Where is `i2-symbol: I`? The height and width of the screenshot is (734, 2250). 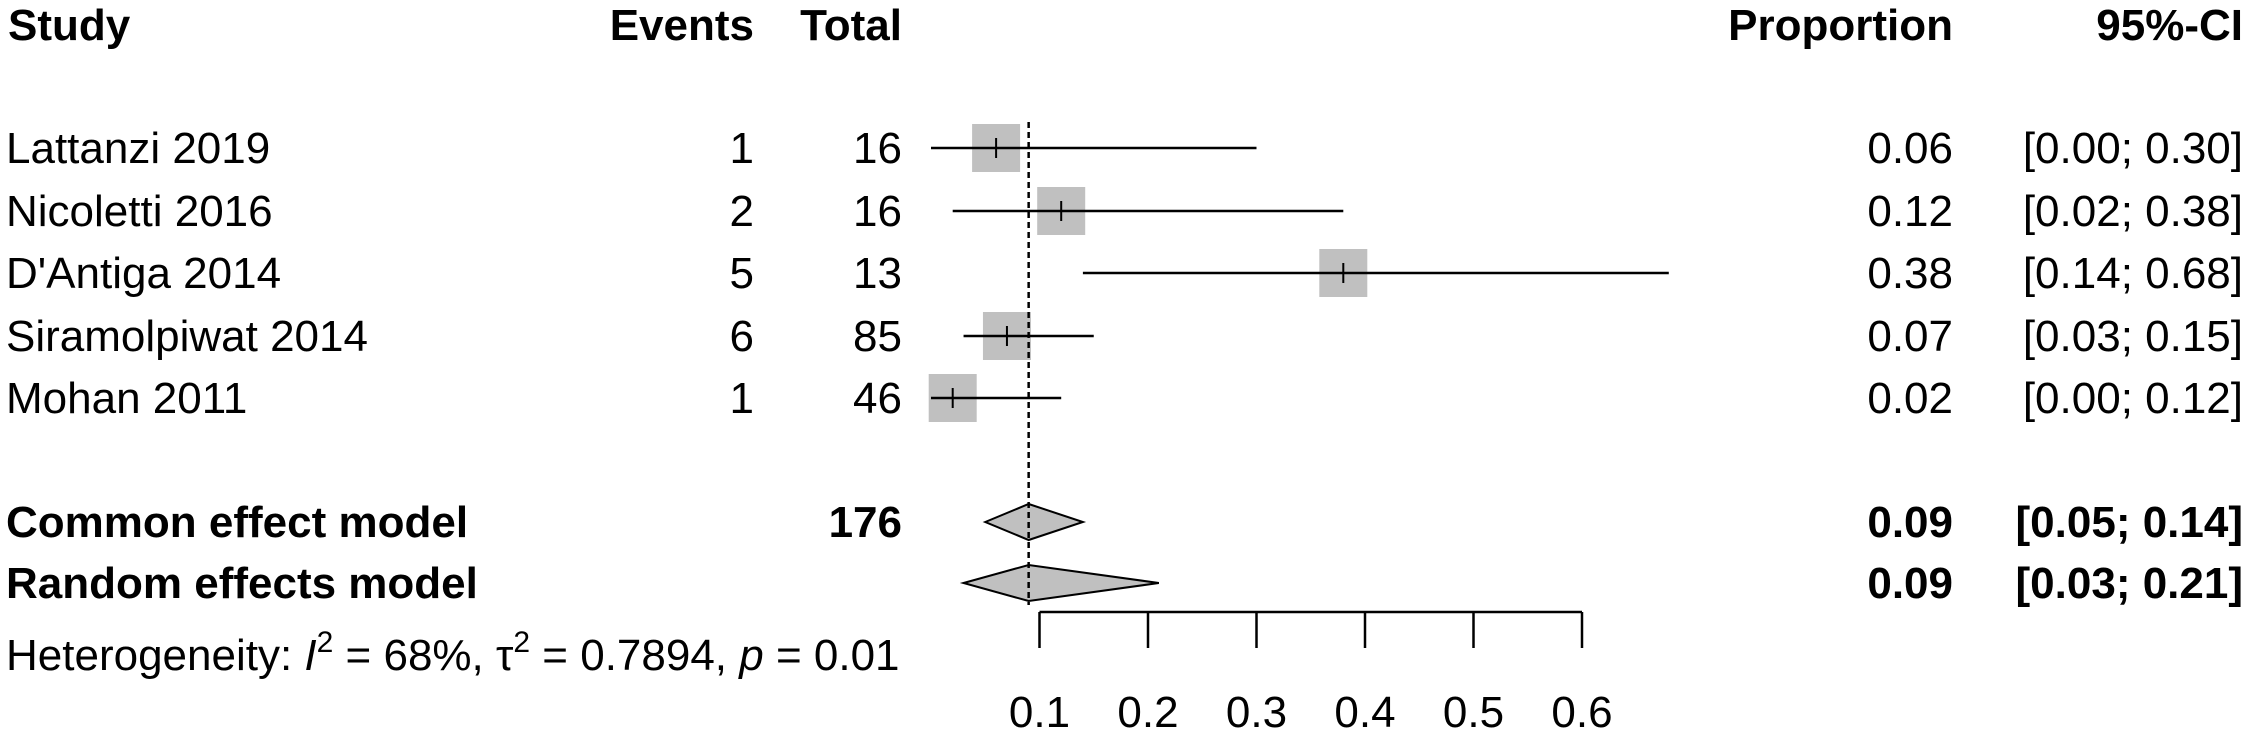
i2-symbol: I is located at coordinates (310, 655).